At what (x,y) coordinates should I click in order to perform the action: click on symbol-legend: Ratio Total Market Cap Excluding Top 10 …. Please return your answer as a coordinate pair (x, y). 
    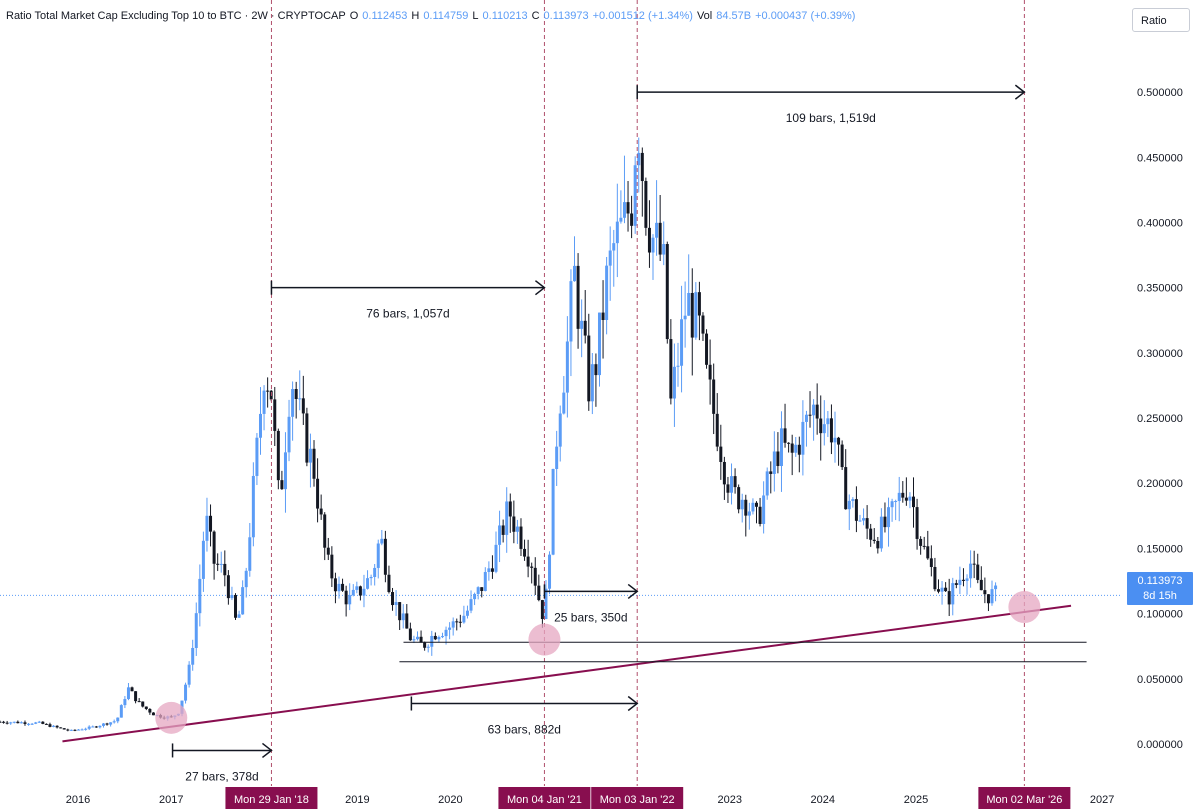
    Looking at the image, I should click on (430, 16).